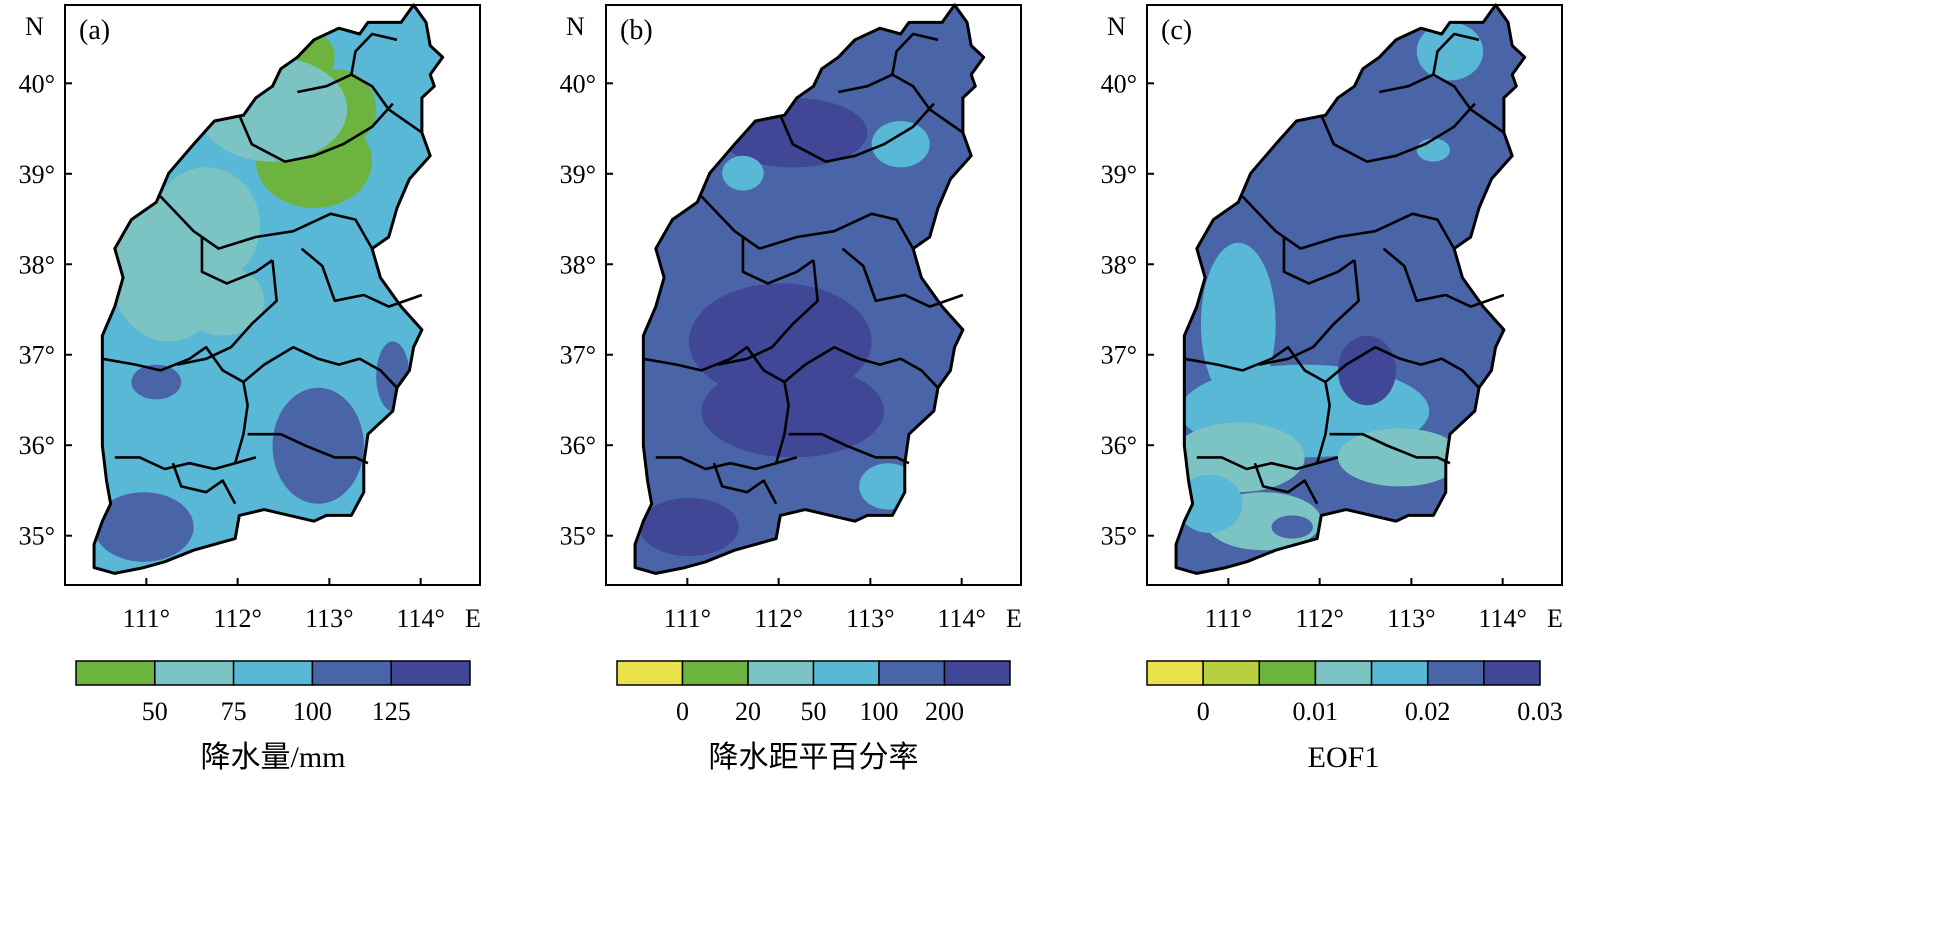 The image size is (1948, 948). Describe the element at coordinates (94, 30) in the screenshot. I see `panel-label: (a)` at that location.